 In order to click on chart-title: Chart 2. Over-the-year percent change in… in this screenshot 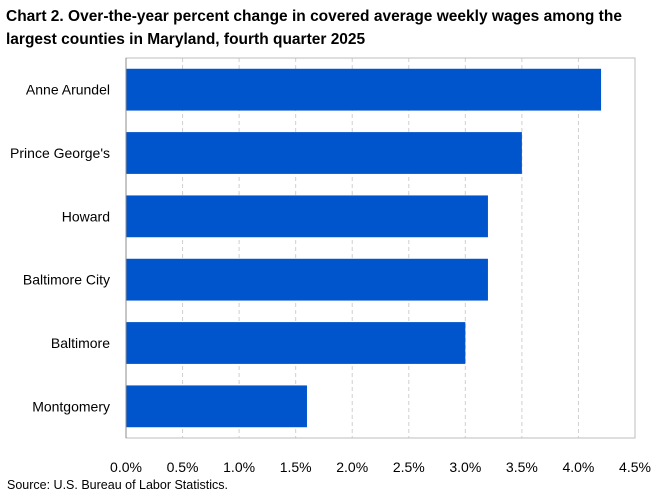, I will do `click(314, 28)`.